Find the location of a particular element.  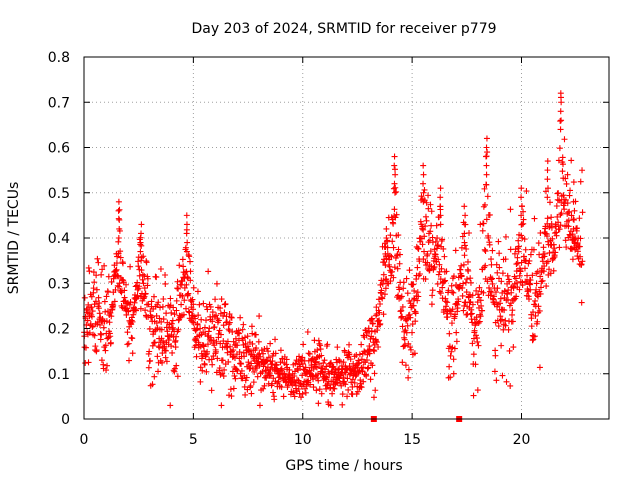

y-axis-title: SRMTID / TECUs is located at coordinates (14, 238).